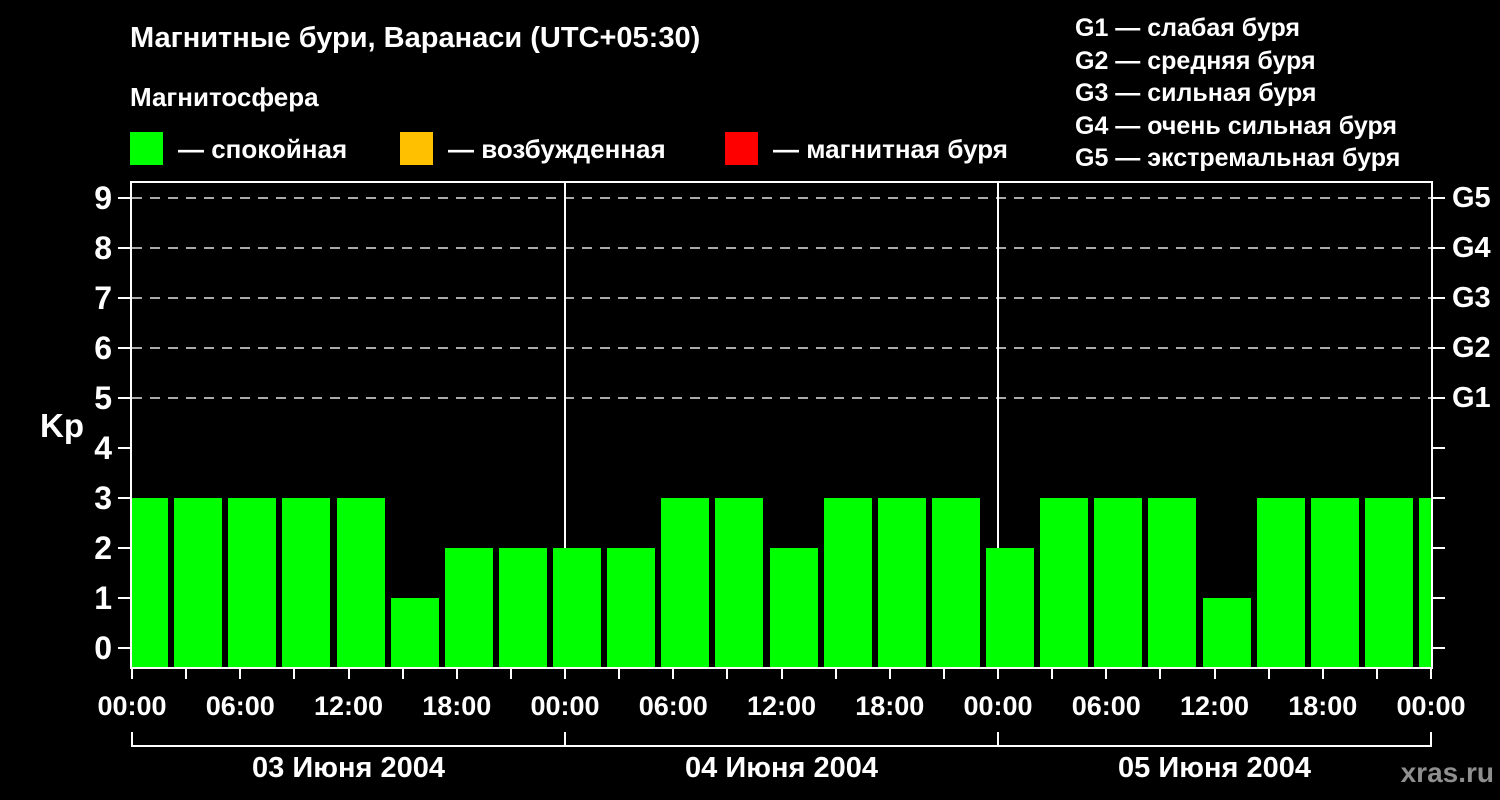 Image resolution: width=1500 pixels, height=800 pixels. What do you see at coordinates (781, 768) in the screenshot?
I see `day-label-2: 04 Июня 2004` at bounding box center [781, 768].